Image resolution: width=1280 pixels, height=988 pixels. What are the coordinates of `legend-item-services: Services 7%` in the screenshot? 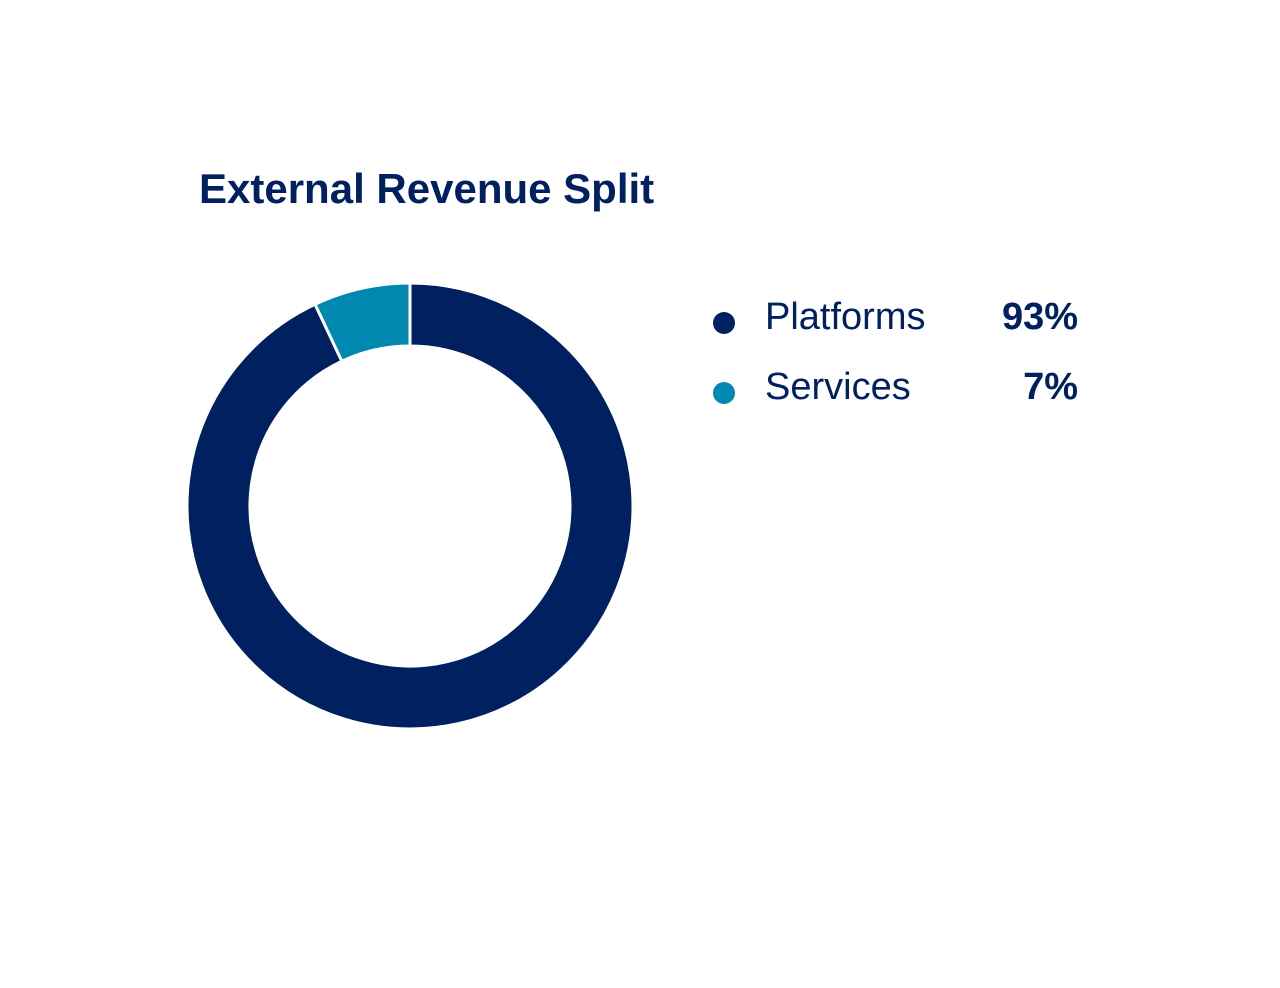 It's located at (898, 395).